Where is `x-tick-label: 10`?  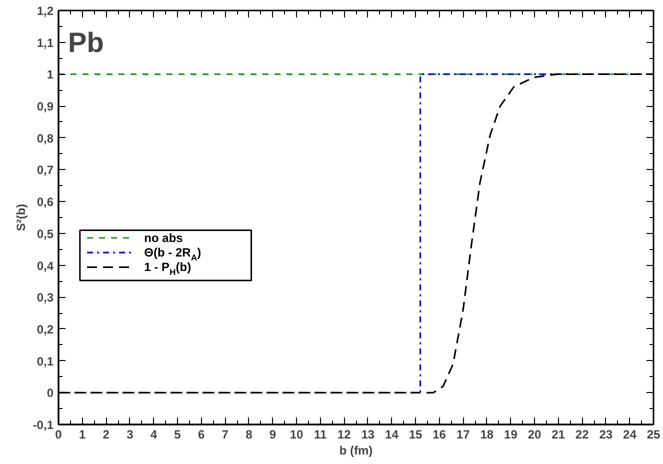 x-tick-label: 10 is located at coordinates (297, 435).